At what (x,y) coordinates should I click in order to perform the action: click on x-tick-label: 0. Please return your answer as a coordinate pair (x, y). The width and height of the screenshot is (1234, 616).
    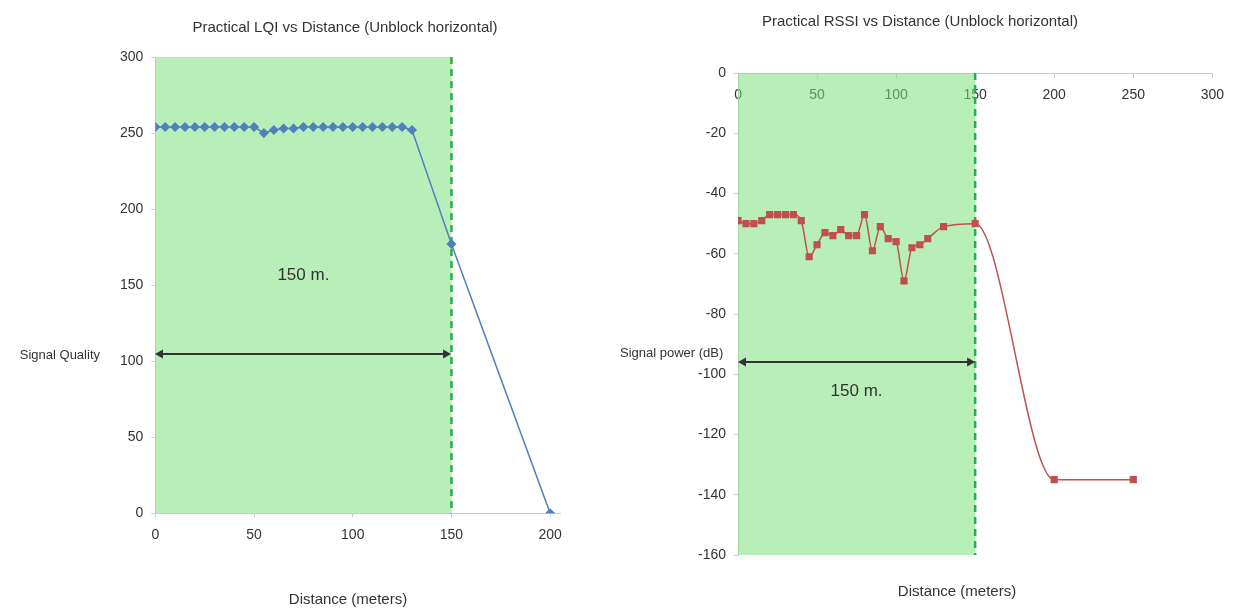
    Looking at the image, I should click on (155, 534).